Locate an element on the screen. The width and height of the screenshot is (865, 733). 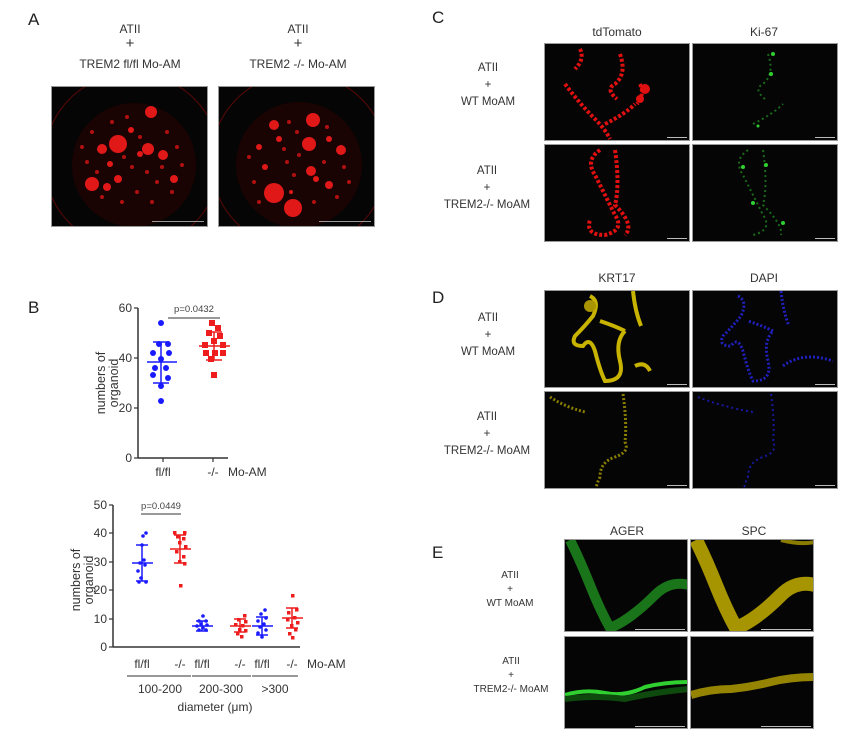
panel-letter-a: A is located at coordinates (34, 19).